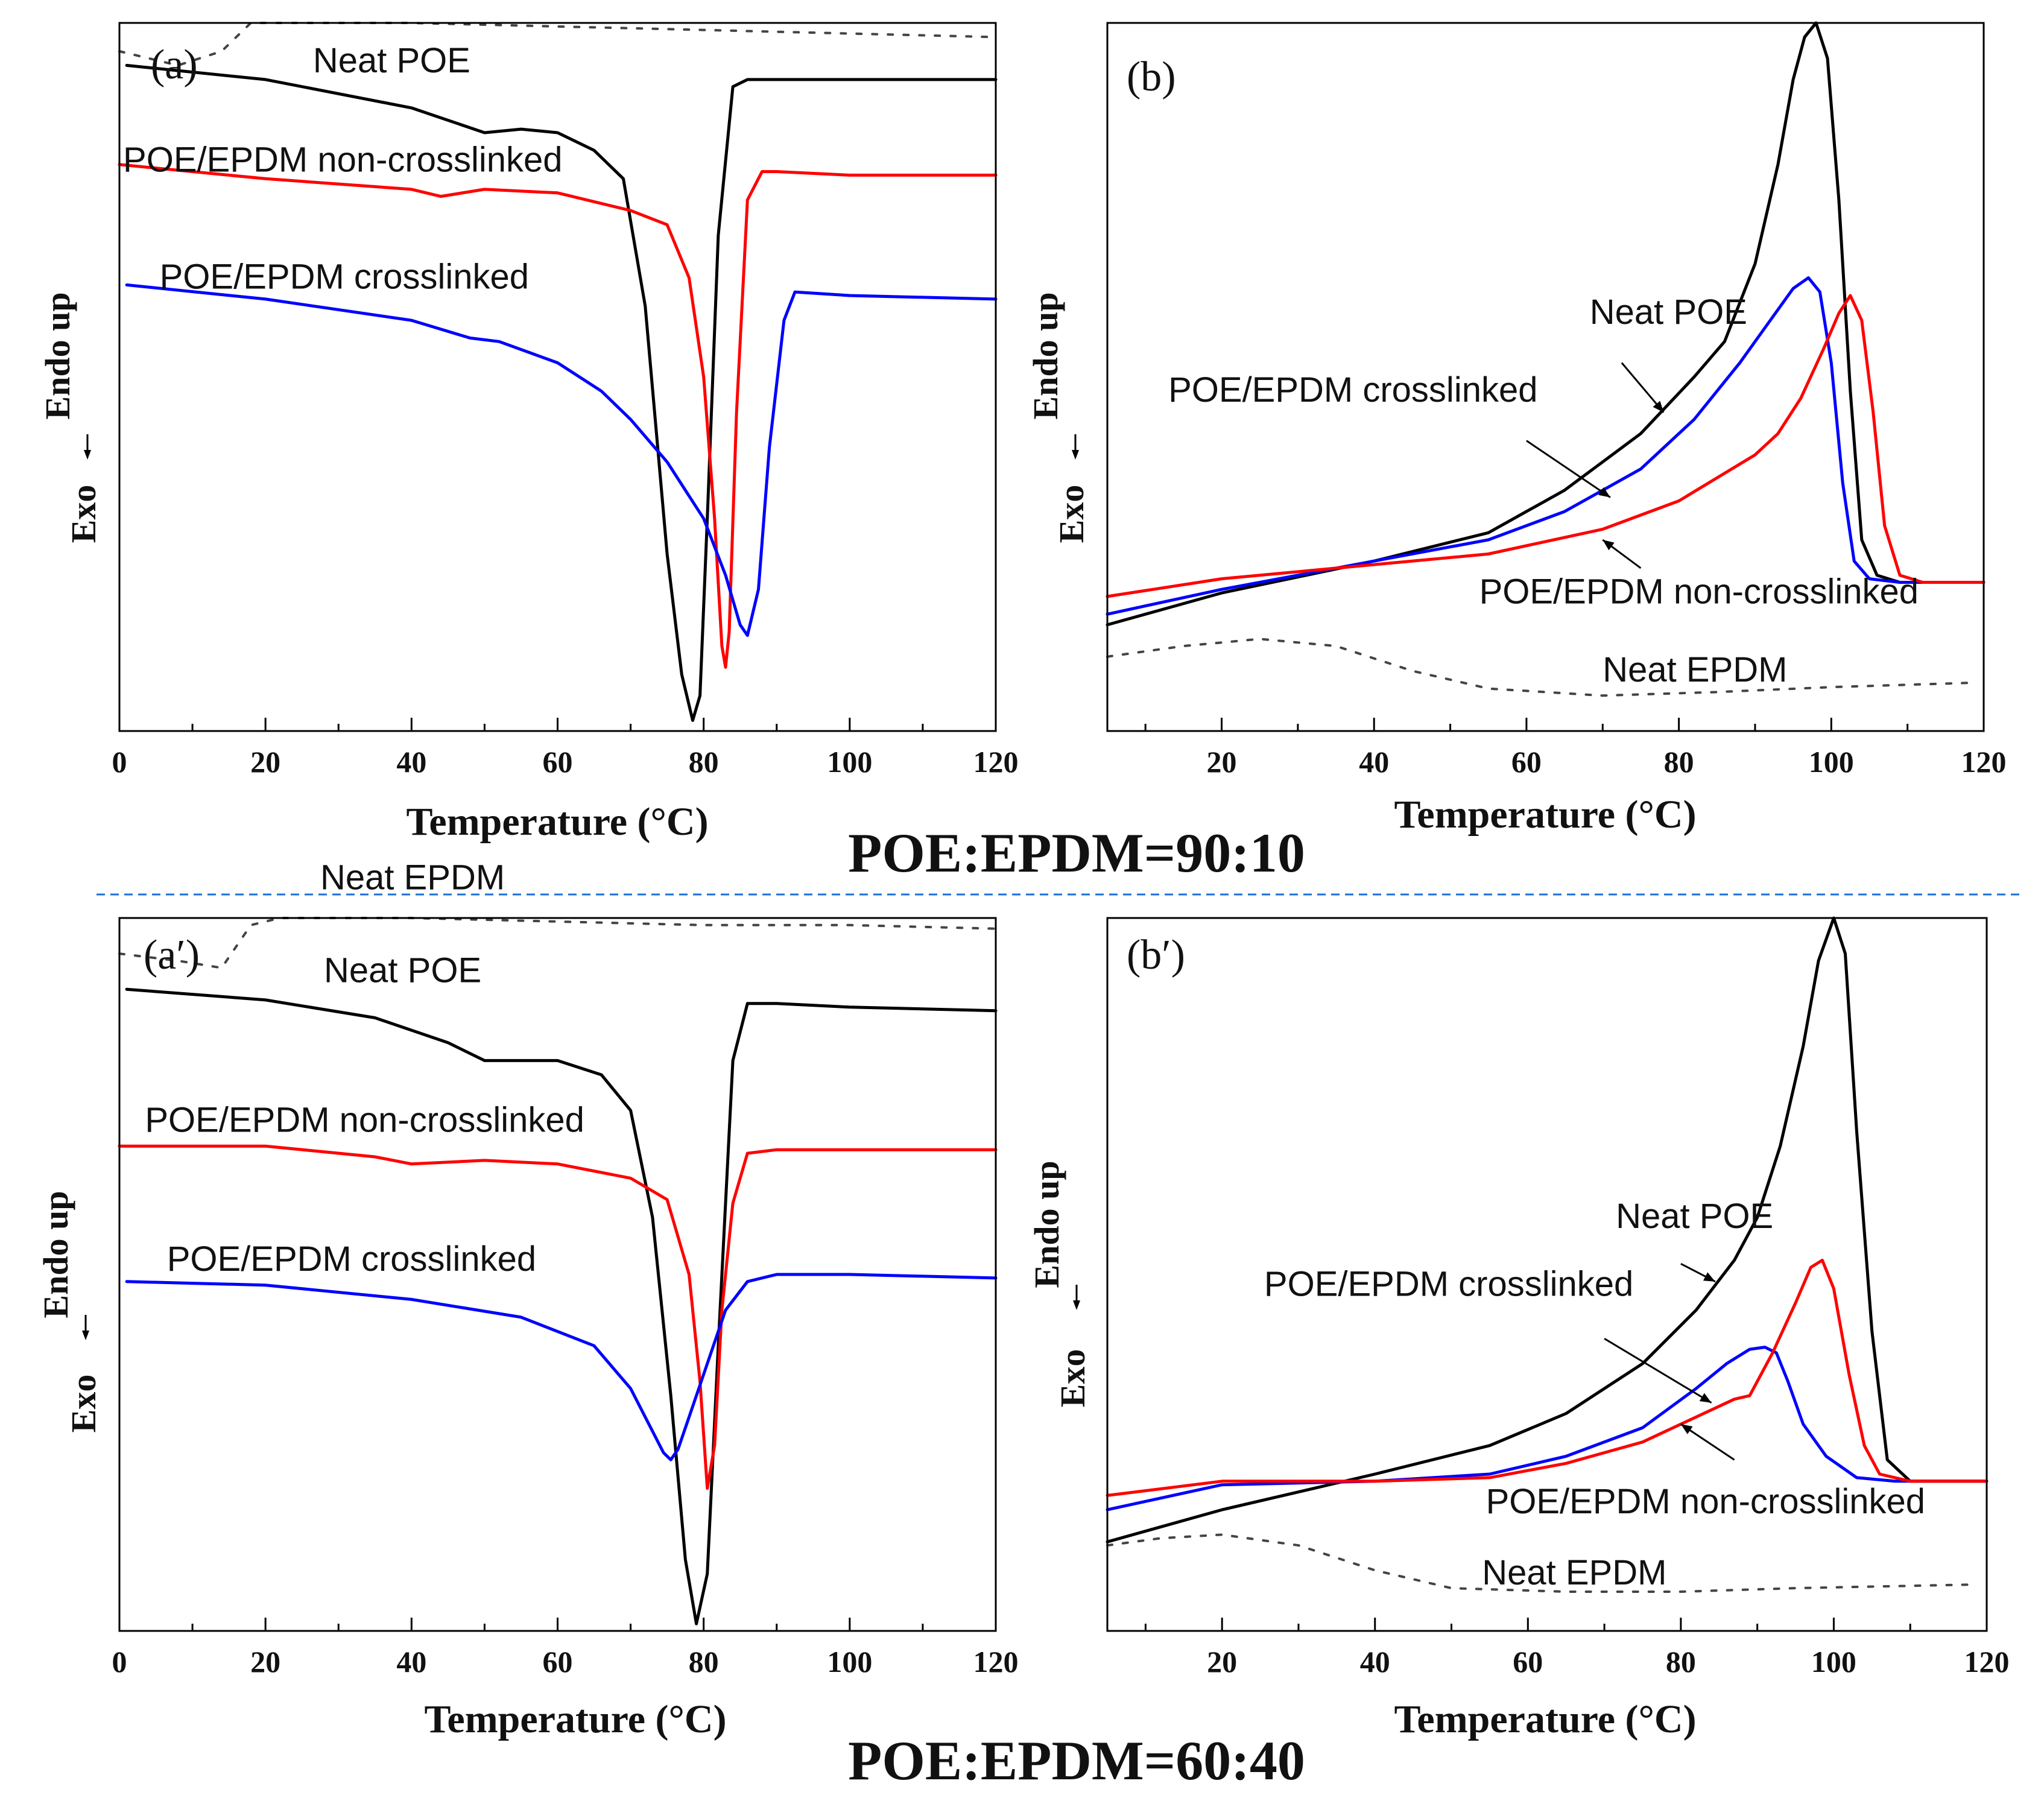 The width and height of the screenshot is (2044, 1801). What do you see at coordinates (172, 955) in the screenshot?
I see `panel-label: (a′)` at bounding box center [172, 955].